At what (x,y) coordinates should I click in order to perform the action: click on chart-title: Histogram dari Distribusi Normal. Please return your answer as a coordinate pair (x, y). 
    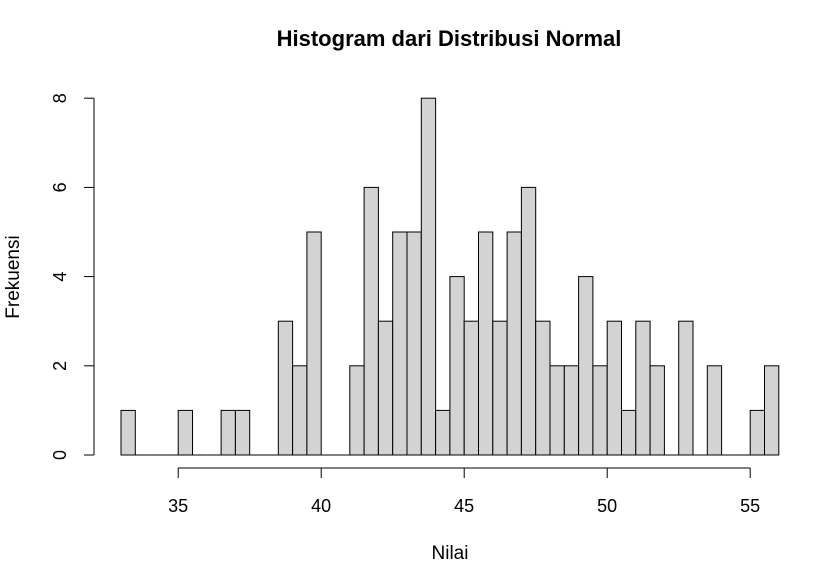
    Looking at the image, I should click on (449, 38).